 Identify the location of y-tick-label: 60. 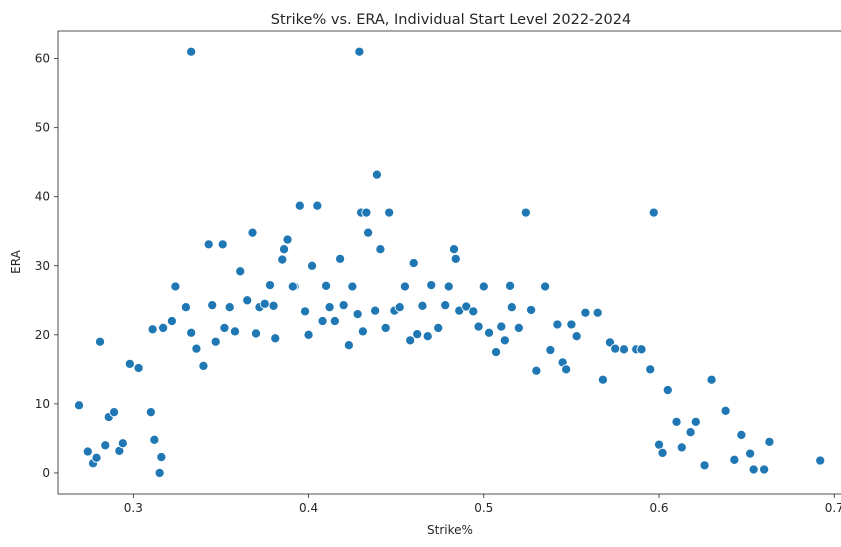
(42, 59).